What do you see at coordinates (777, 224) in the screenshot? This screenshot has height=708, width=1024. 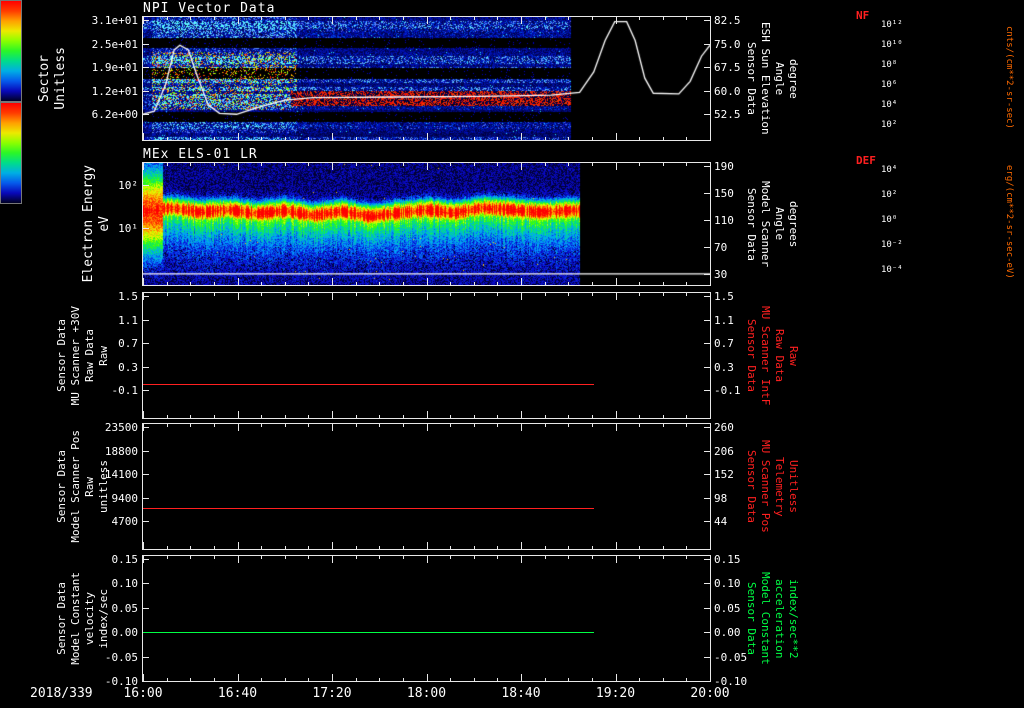 I see `els-right-axis-label: Sensor Data Model Scanner Angle degrees` at bounding box center [777, 224].